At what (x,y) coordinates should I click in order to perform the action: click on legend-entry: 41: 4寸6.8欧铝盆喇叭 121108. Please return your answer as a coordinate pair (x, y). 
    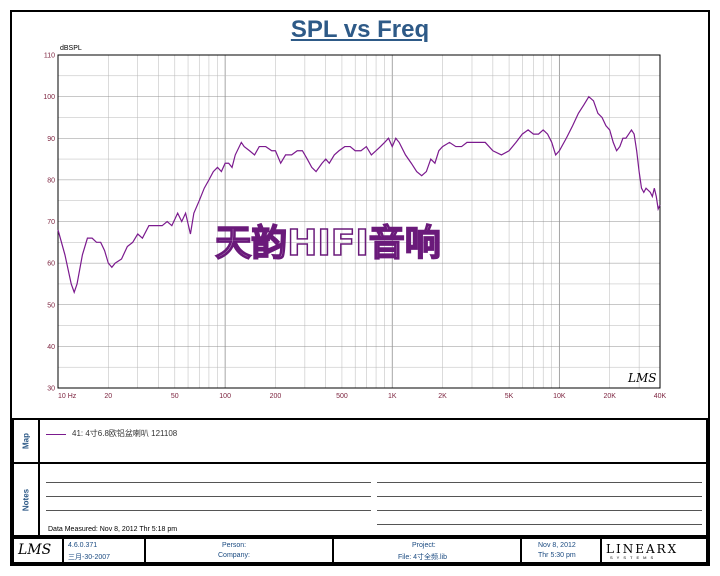
    Looking at the image, I should click on (125, 433).